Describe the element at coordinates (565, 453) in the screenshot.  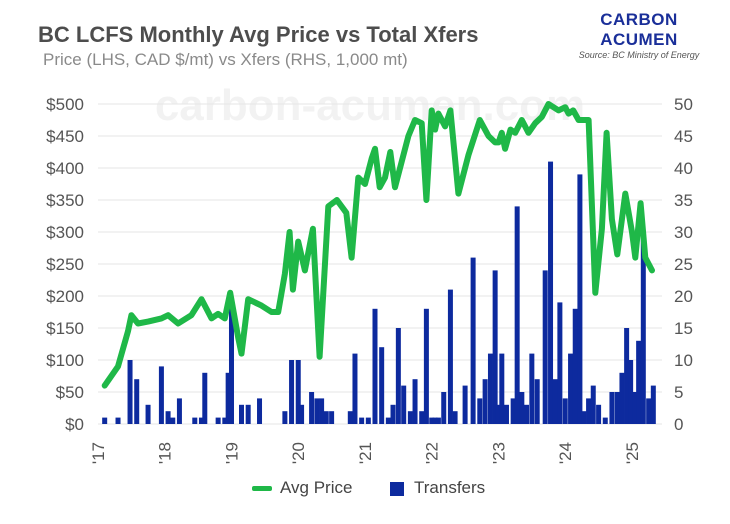
I see `x-tick-label: '24` at that location.